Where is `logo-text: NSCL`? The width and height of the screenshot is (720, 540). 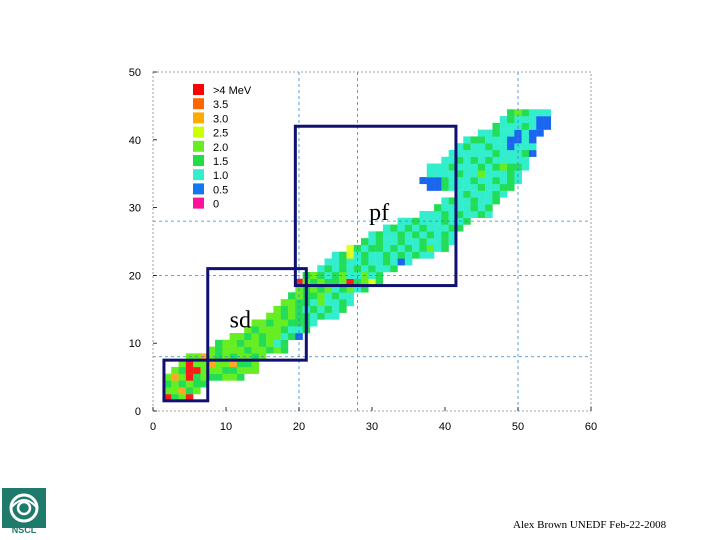 logo-text: NSCL is located at coordinates (24, 530).